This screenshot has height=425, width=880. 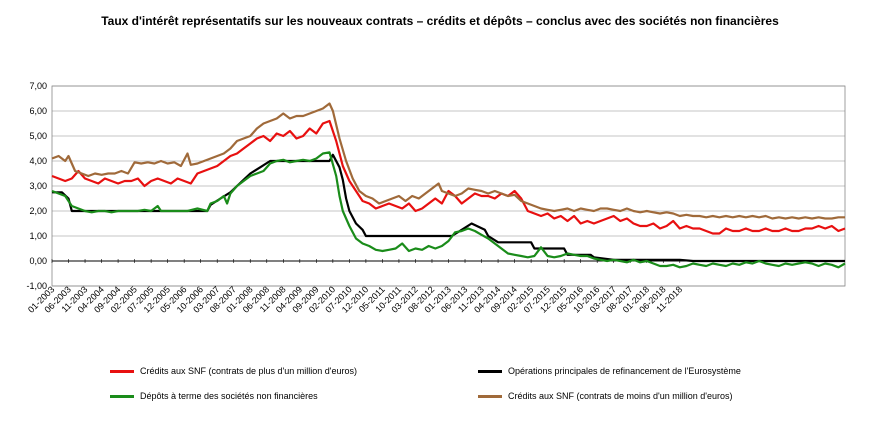 What do you see at coordinates (38, 236) in the screenshot?
I see `y-tick-label: 1,00` at bounding box center [38, 236].